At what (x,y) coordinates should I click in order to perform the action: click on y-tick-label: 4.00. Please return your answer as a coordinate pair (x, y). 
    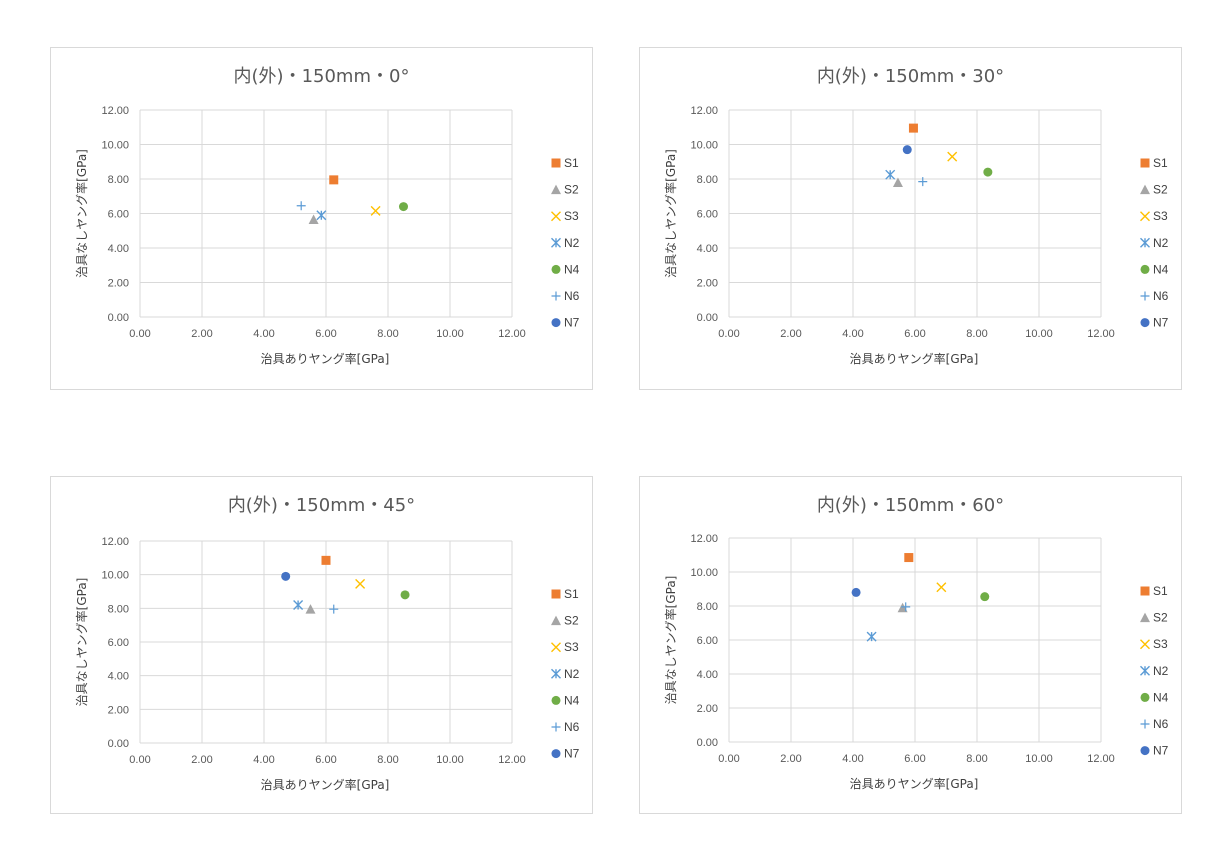
    Looking at the image, I should click on (707, 249).